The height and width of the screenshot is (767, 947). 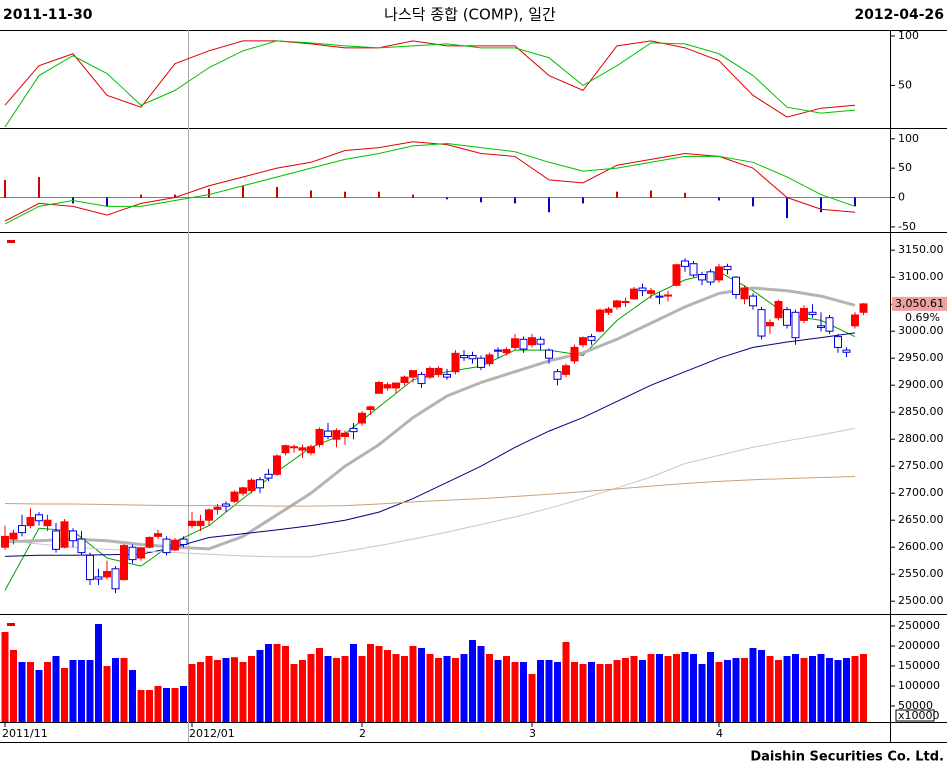 I want to click on footer: Daishin Securities Co. Ltd., so click(x=847, y=757).